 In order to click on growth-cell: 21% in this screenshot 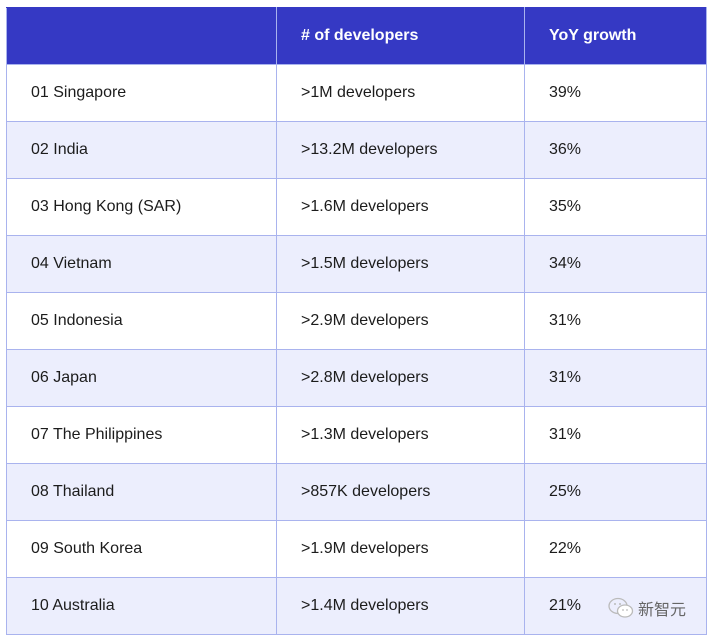, I will do `click(615, 606)`.